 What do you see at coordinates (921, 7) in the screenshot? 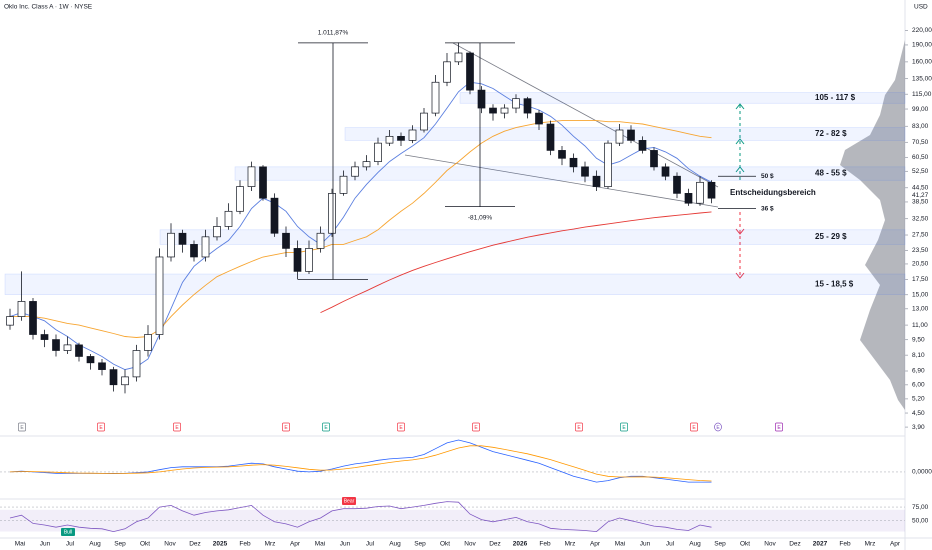
I see `currency: USD` at bounding box center [921, 7].